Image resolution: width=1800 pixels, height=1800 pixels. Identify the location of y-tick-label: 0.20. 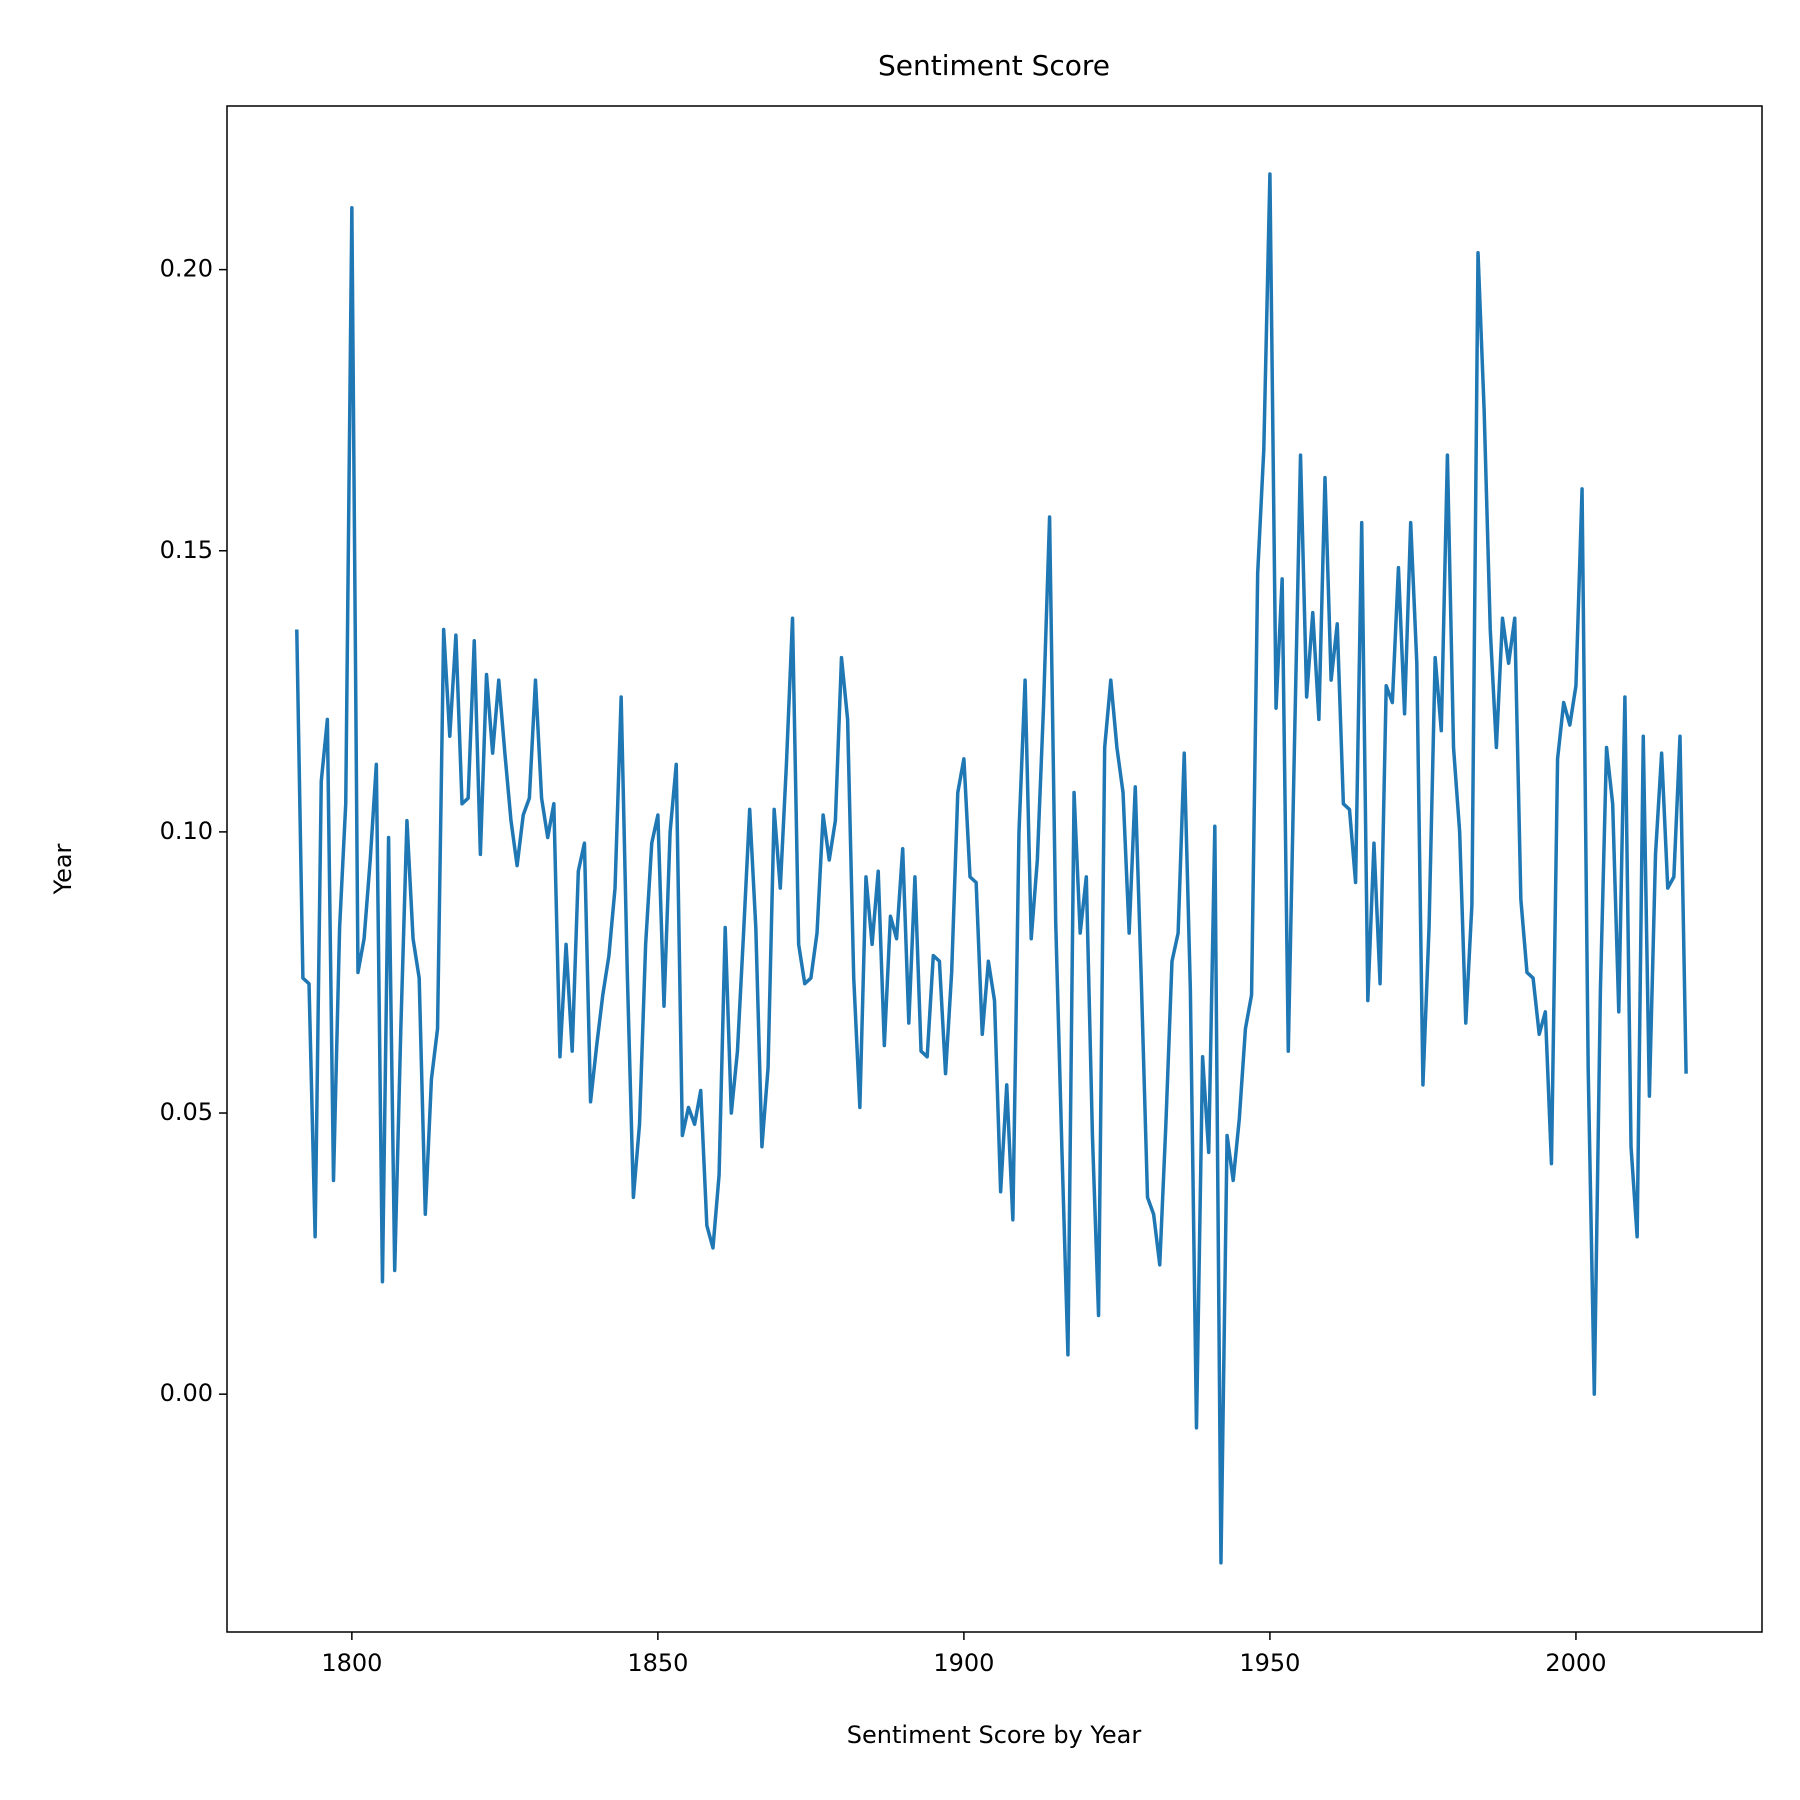
(186, 269).